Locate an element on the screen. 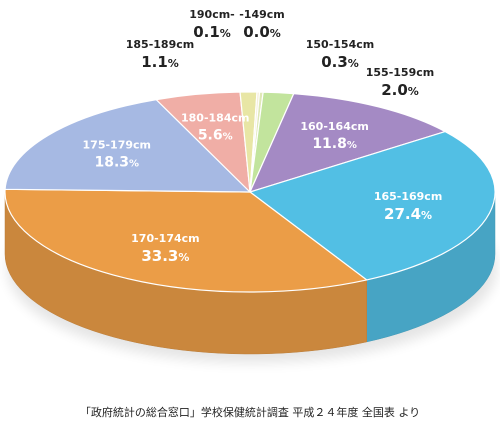 This screenshot has width=500, height=440. category-label-160-164cm: 160-164cm is located at coordinates (334, 126).